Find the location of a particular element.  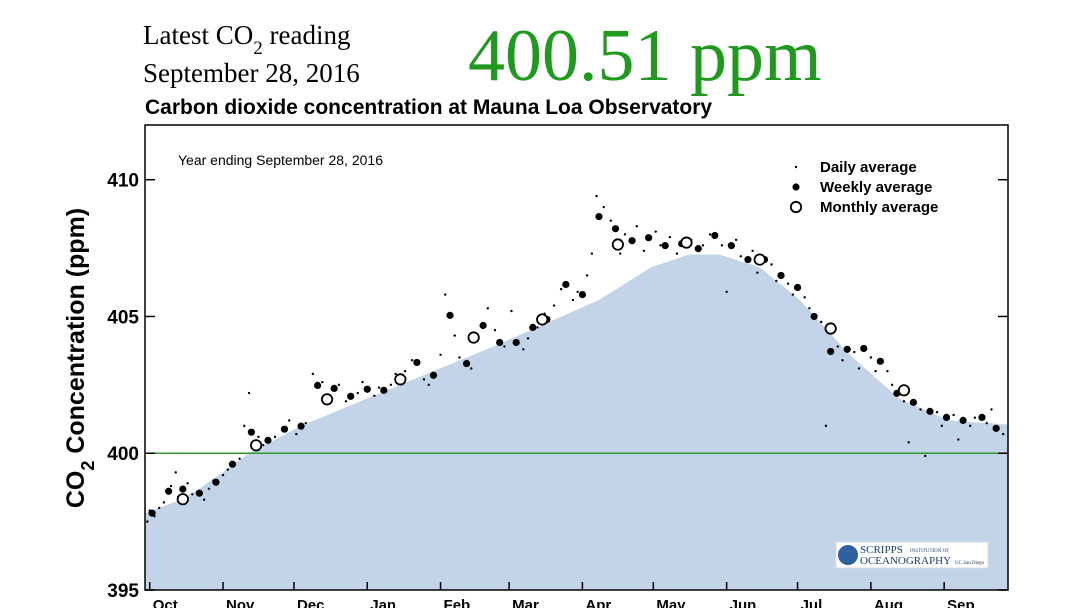

x-tick-label: Jan is located at coordinates (383, 602).